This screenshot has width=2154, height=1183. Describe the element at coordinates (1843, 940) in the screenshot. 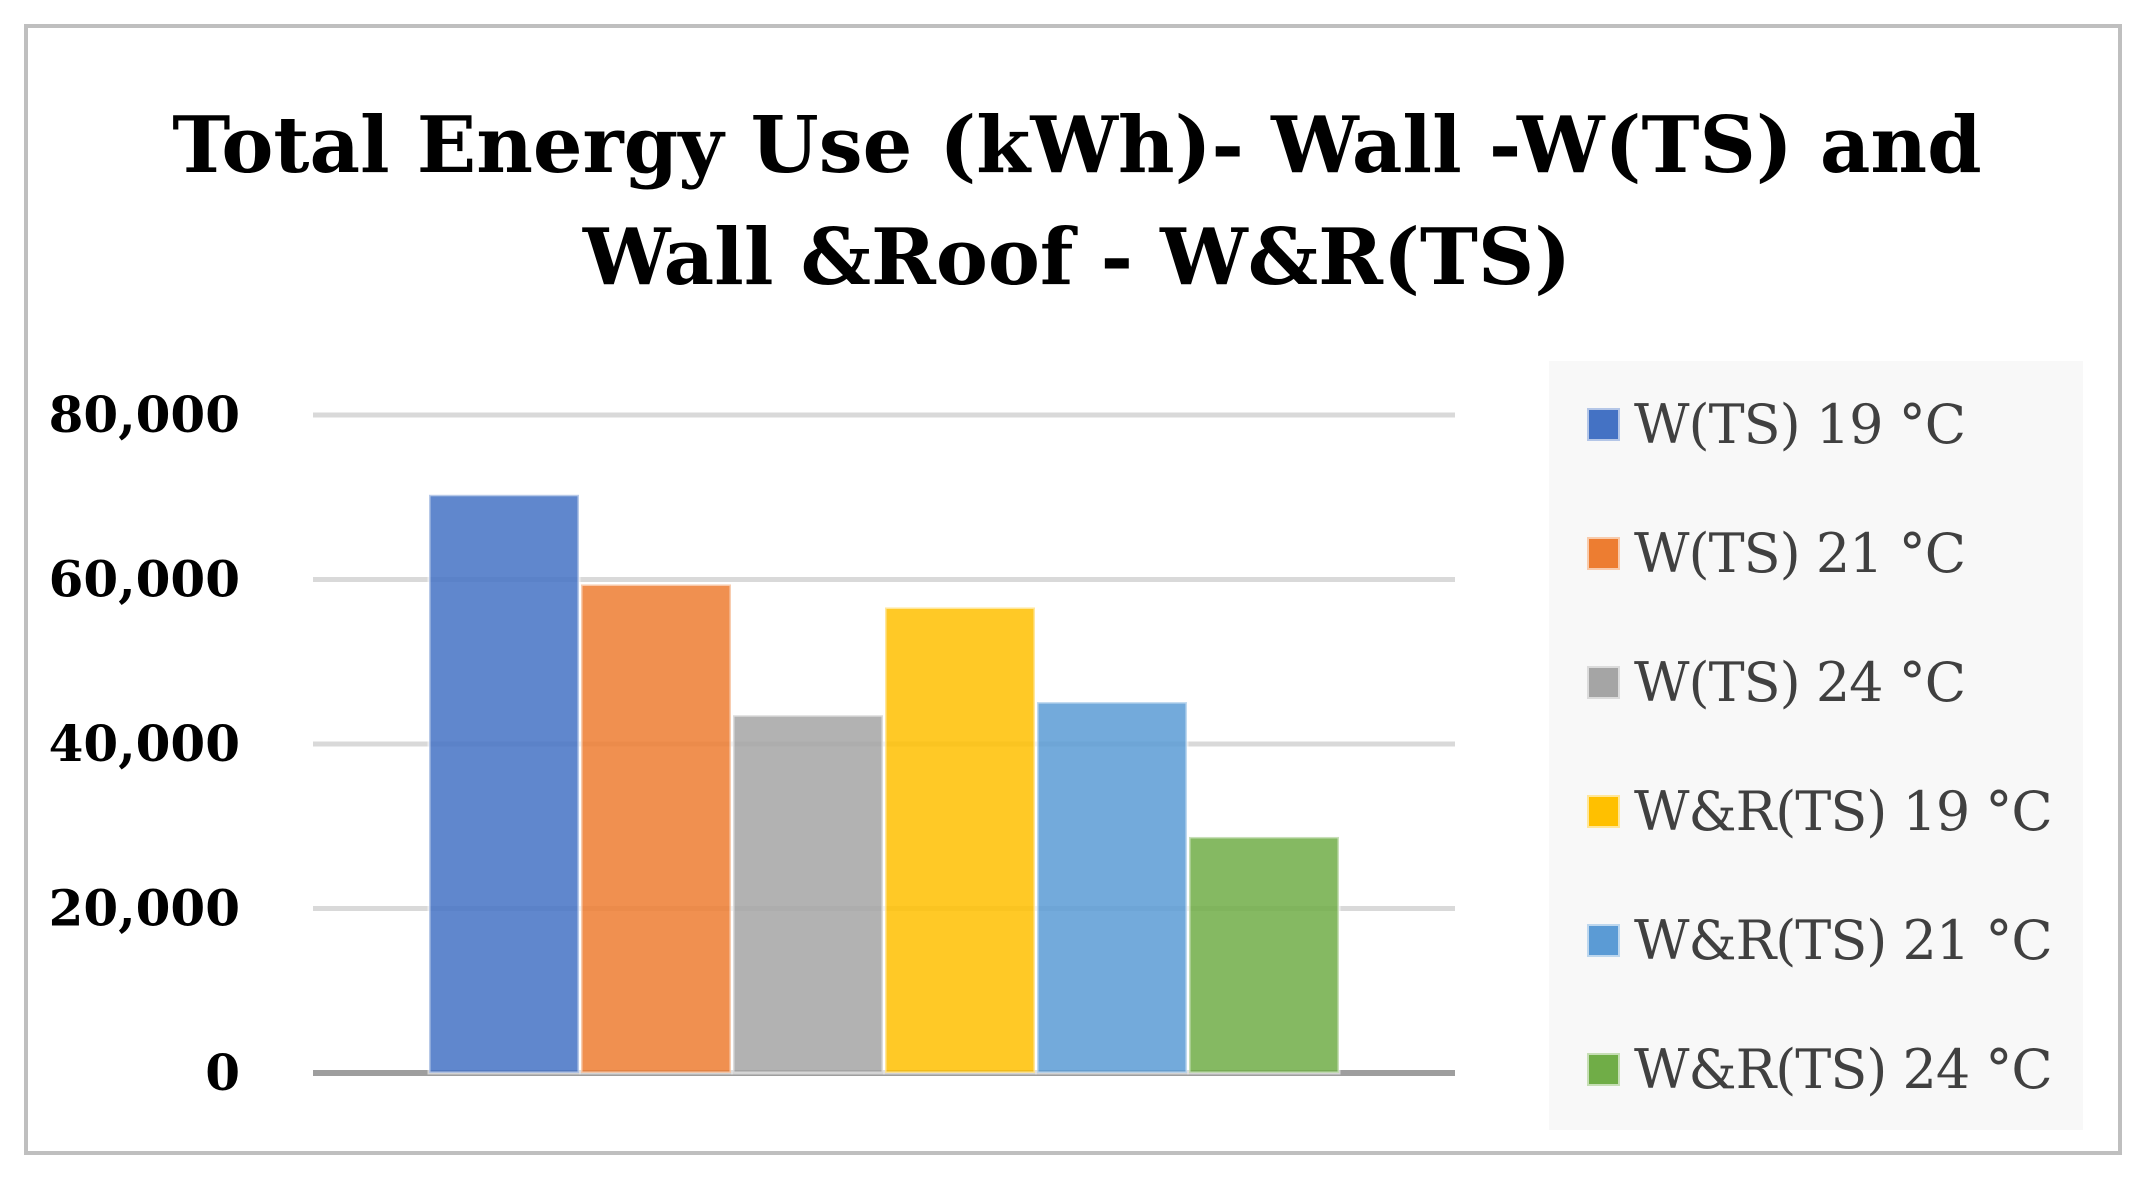

I see `legend-label-5: W&R(TS) 21 °C` at that location.